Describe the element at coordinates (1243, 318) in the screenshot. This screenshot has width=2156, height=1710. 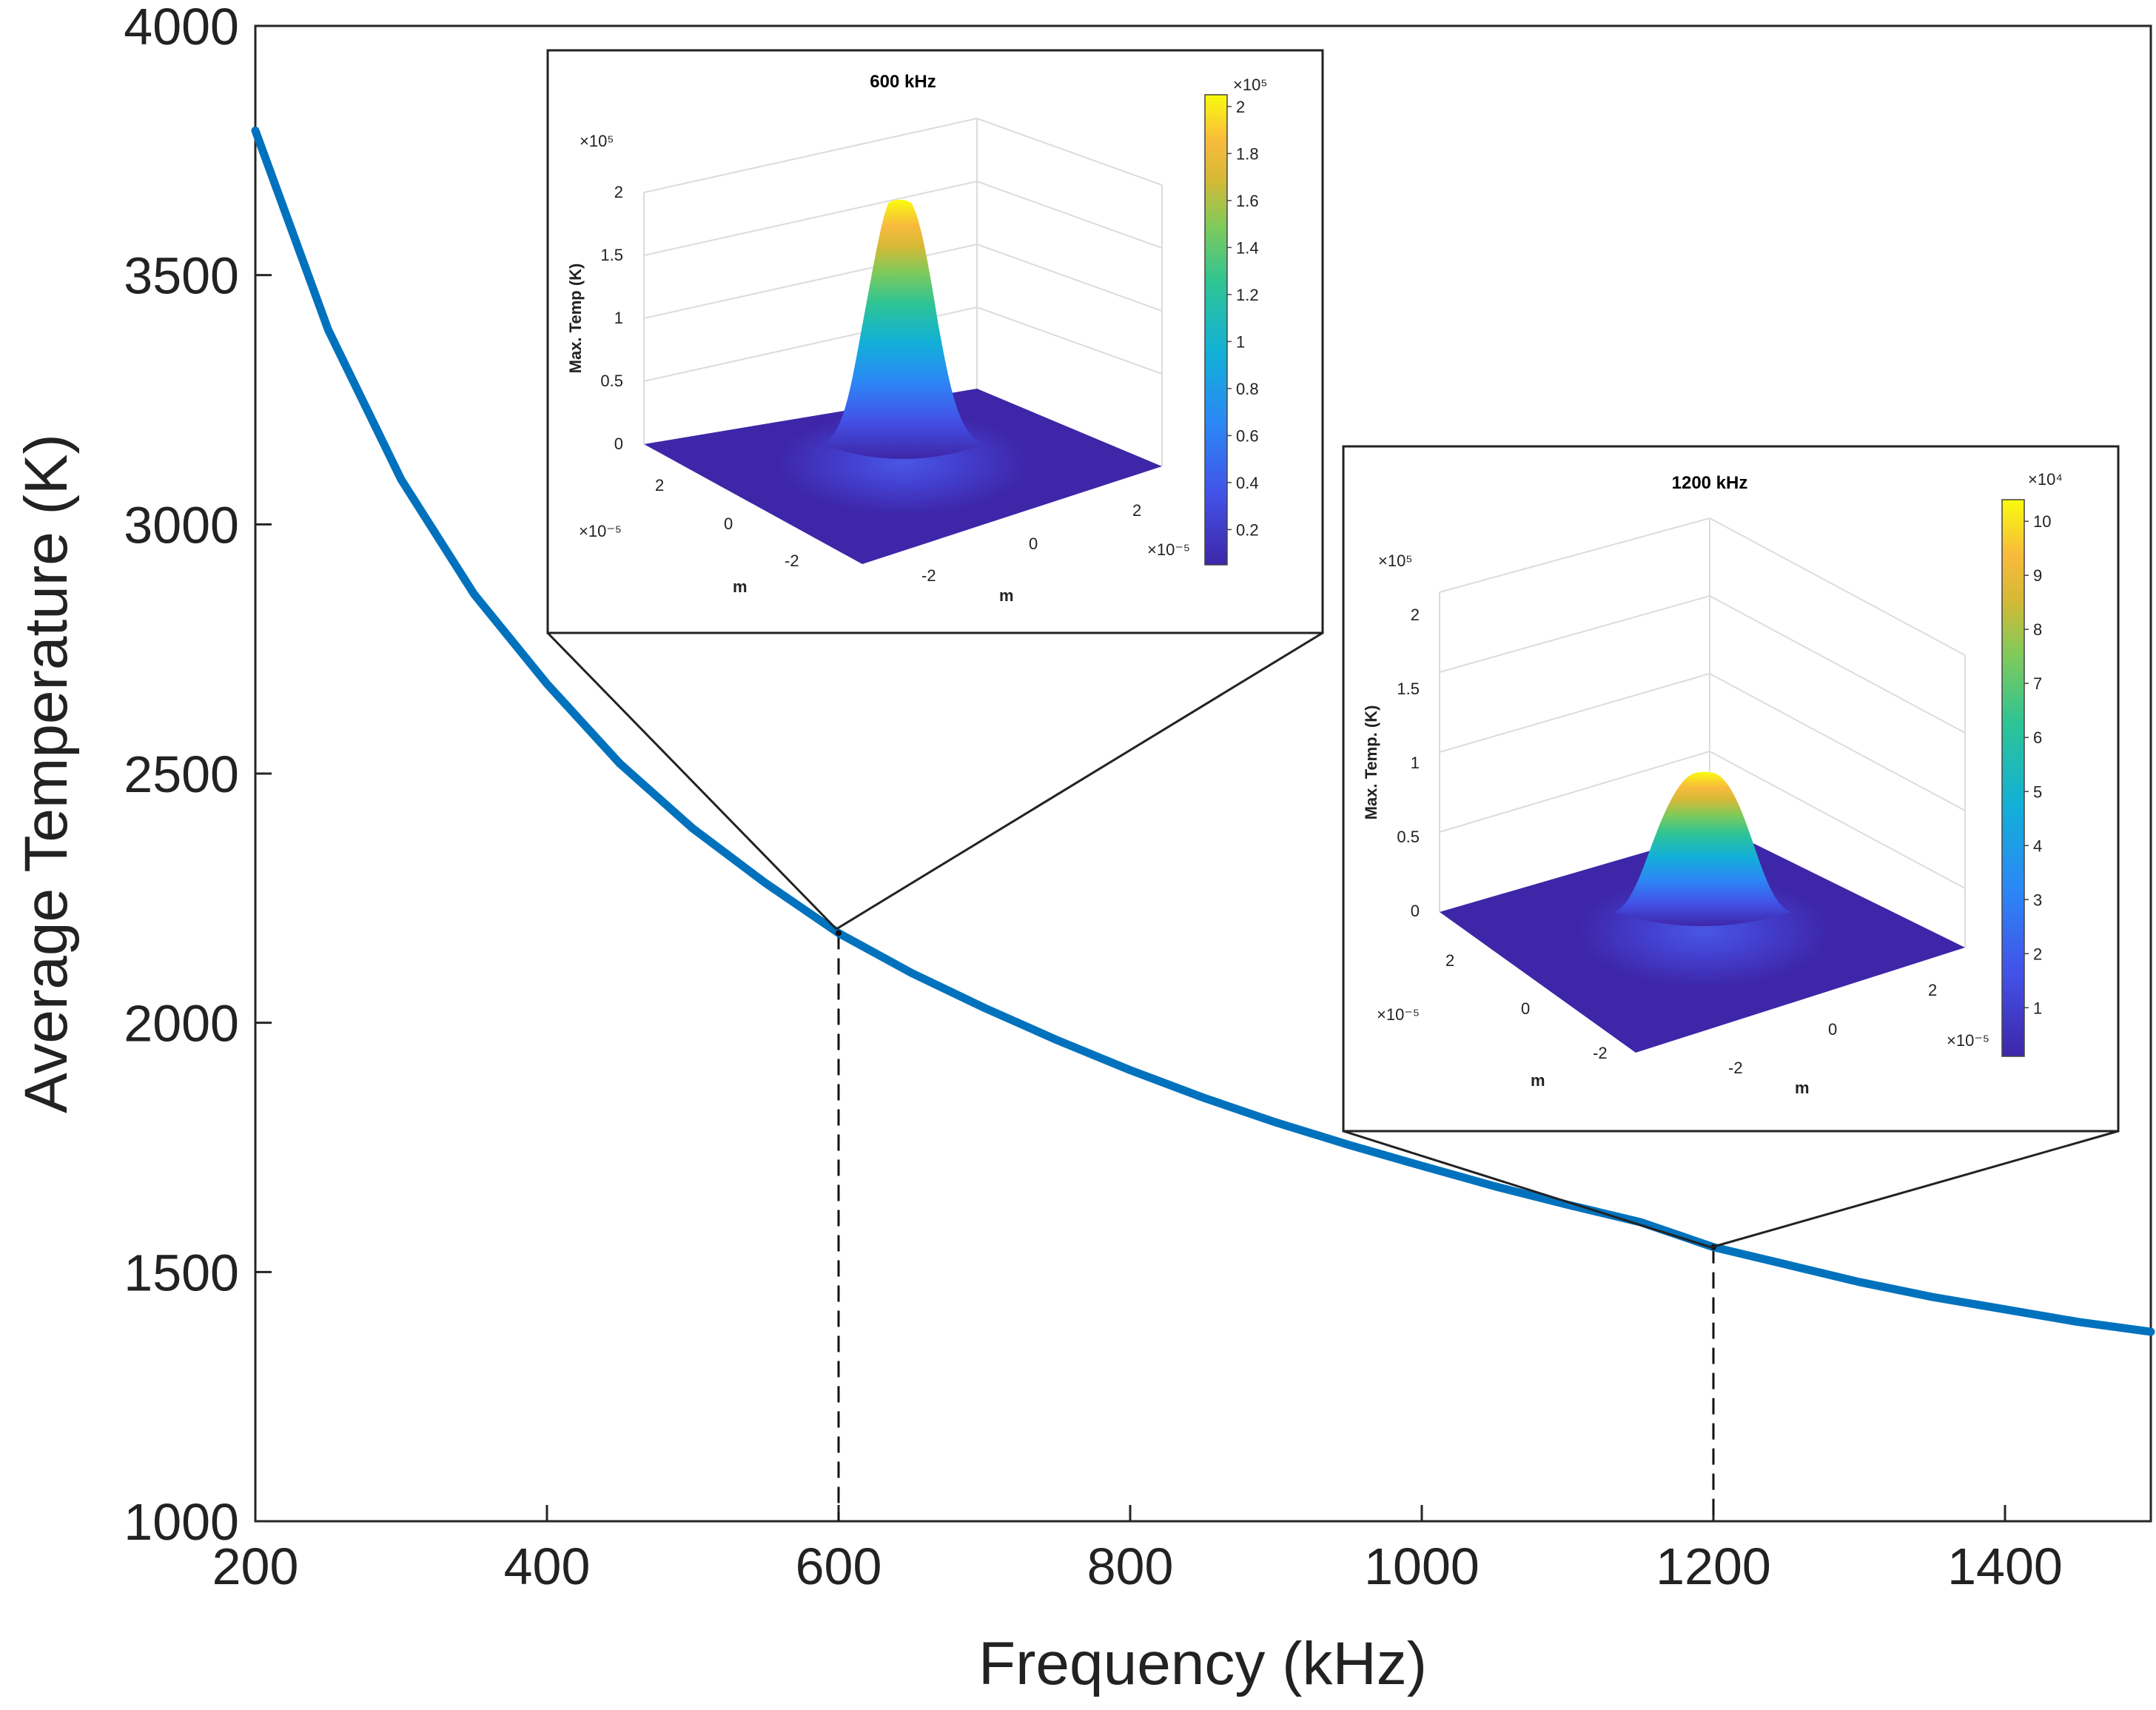
I see `inset-600khz-colorbar-ticks: 0.2 0.4 0.6 0.8 1 1.2 1.4 1.6 1.8 2` at that location.